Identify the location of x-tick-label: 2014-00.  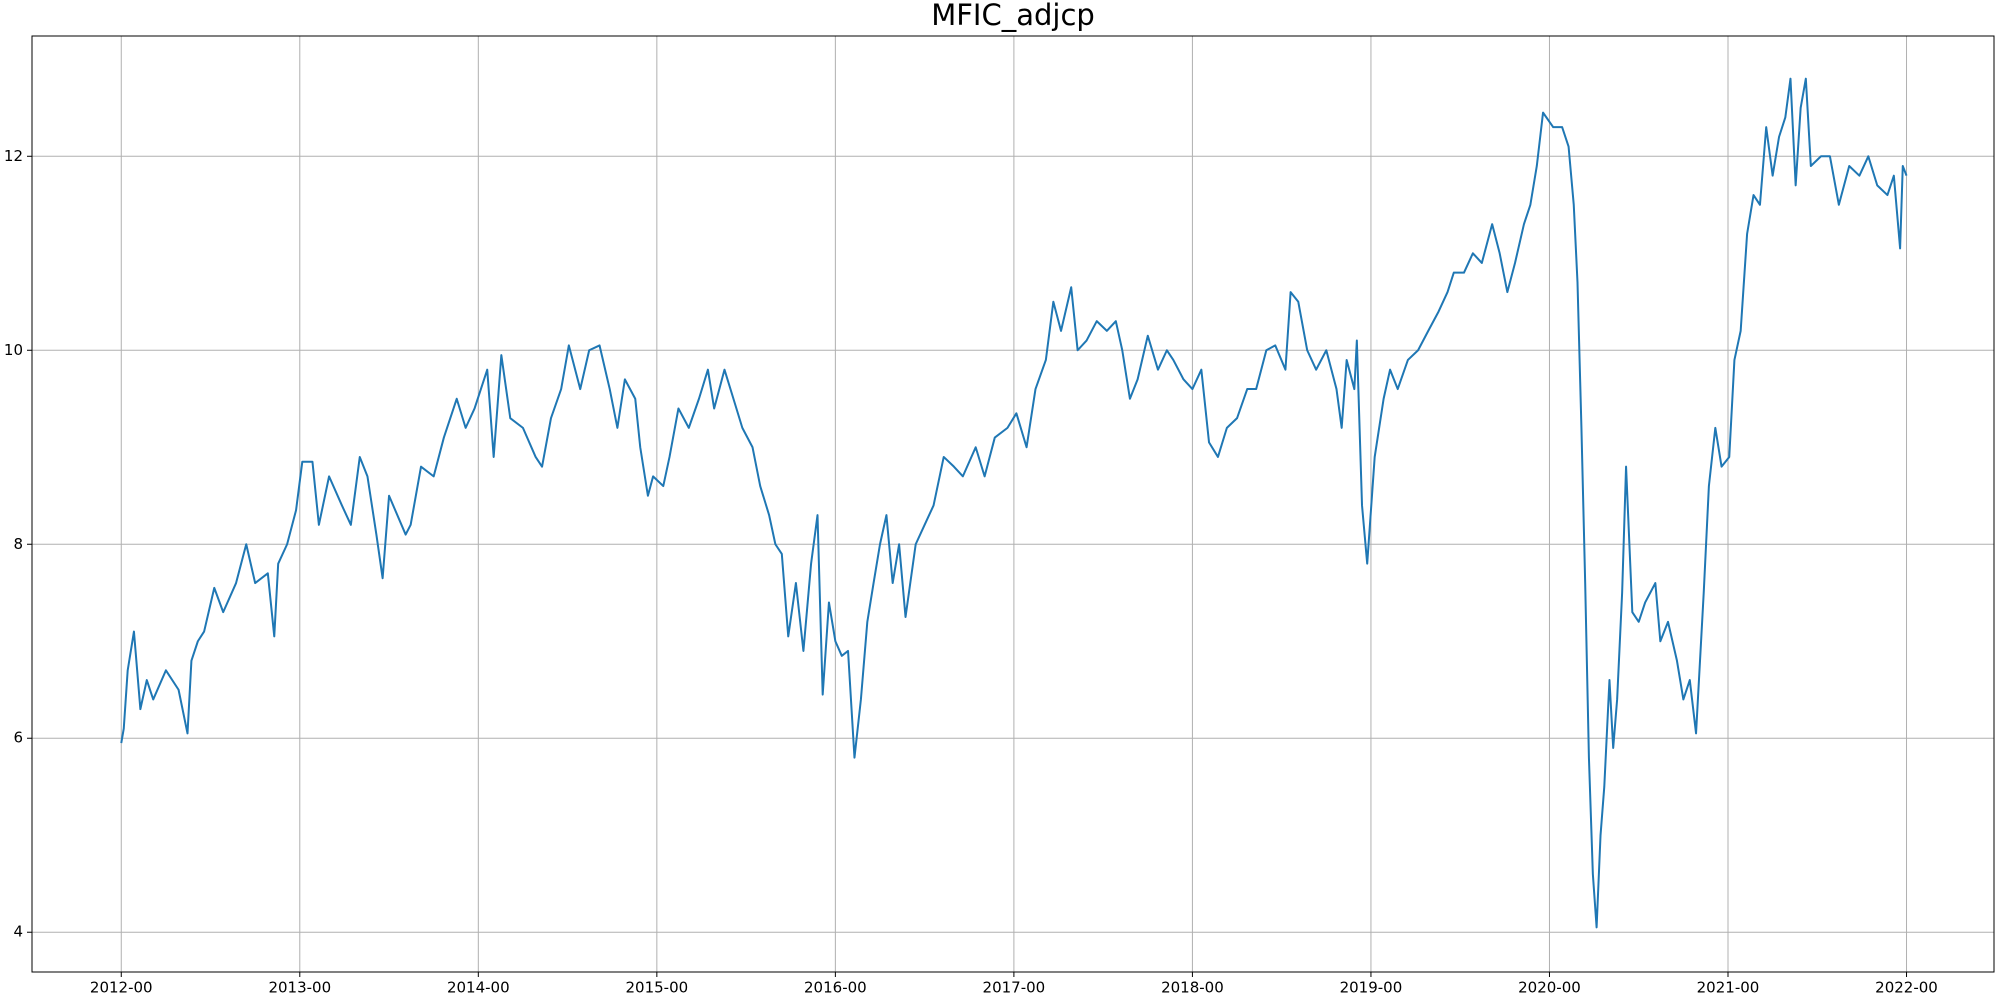
(478, 988).